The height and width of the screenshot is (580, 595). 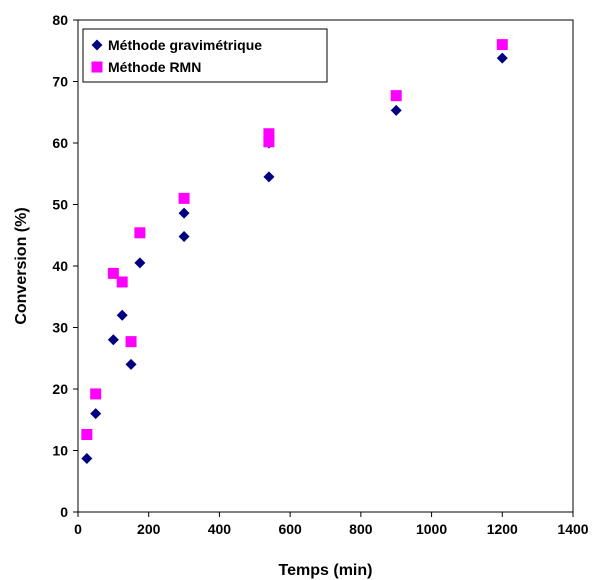 What do you see at coordinates (60, 20) in the screenshot?
I see `y-tick-label: 80` at bounding box center [60, 20].